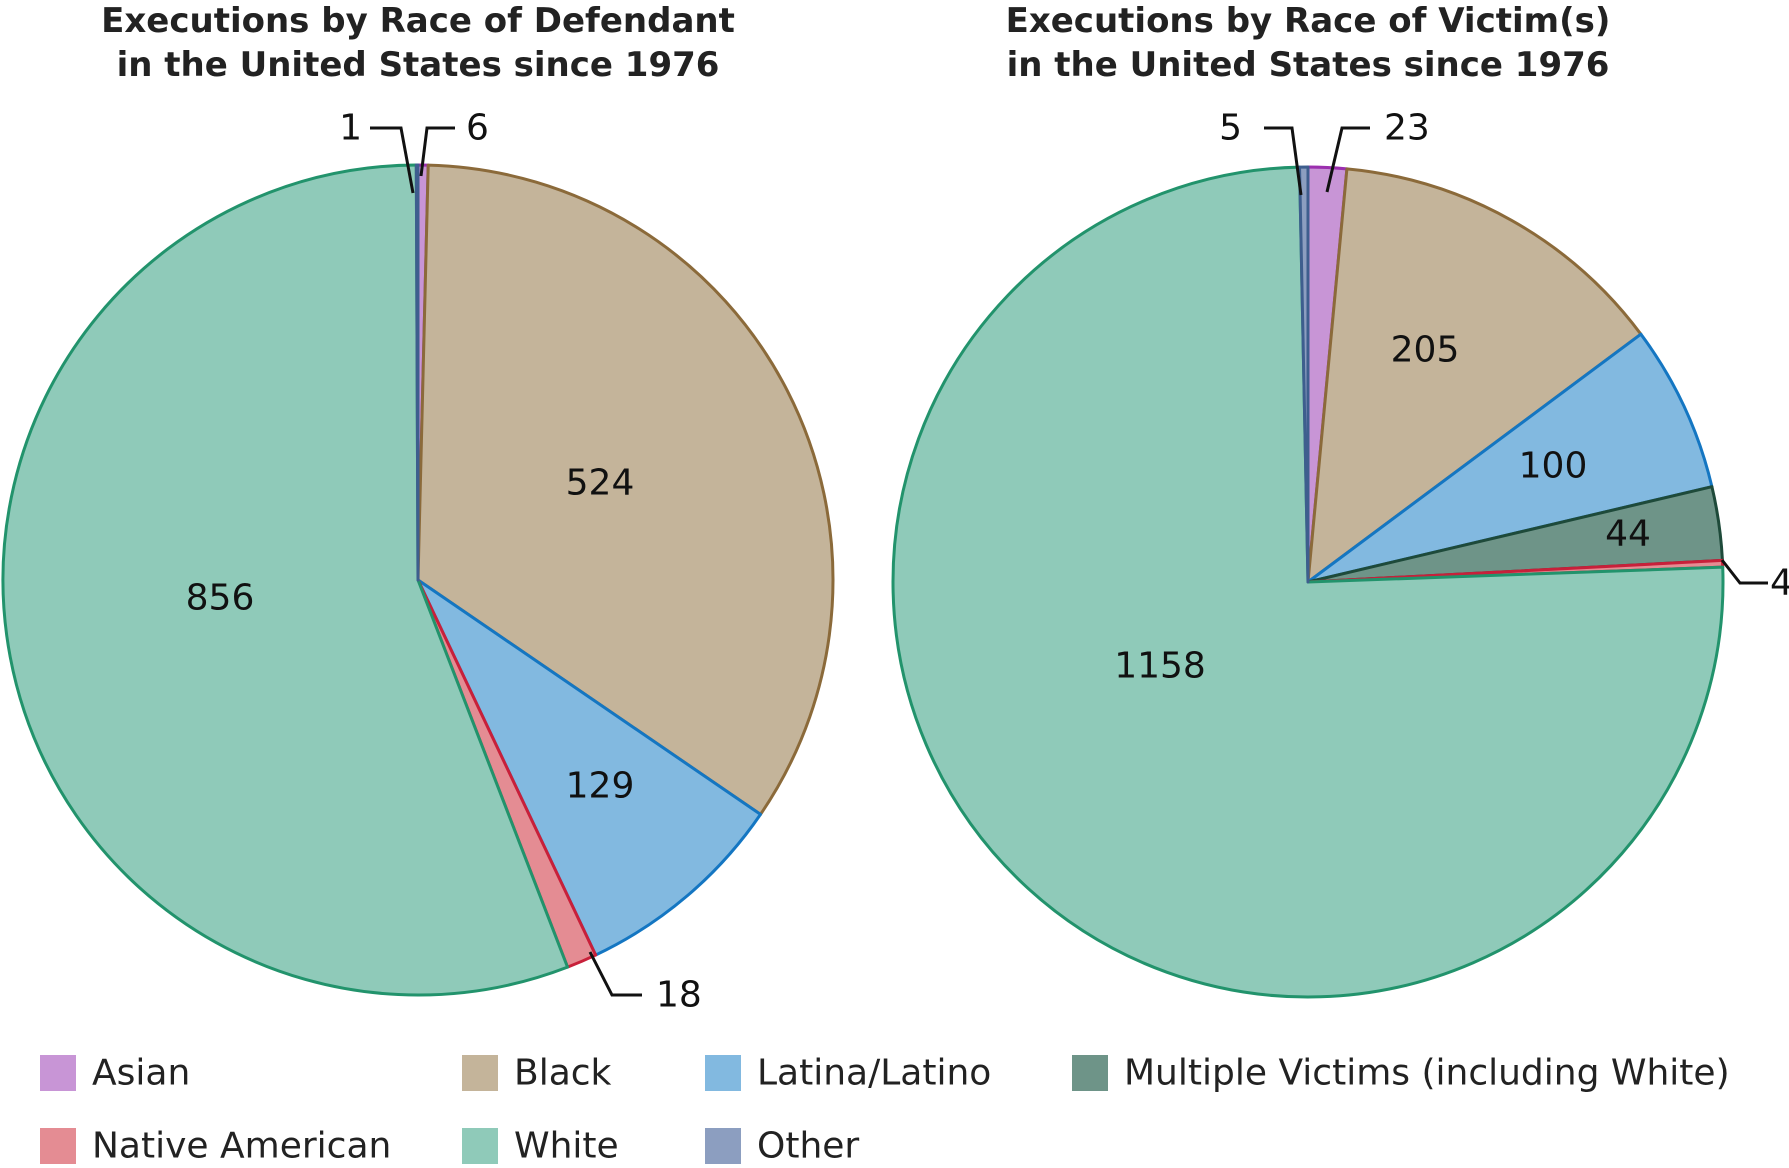  Describe the element at coordinates (1230, 128) in the screenshot. I see `data-label-other: 5` at that location.